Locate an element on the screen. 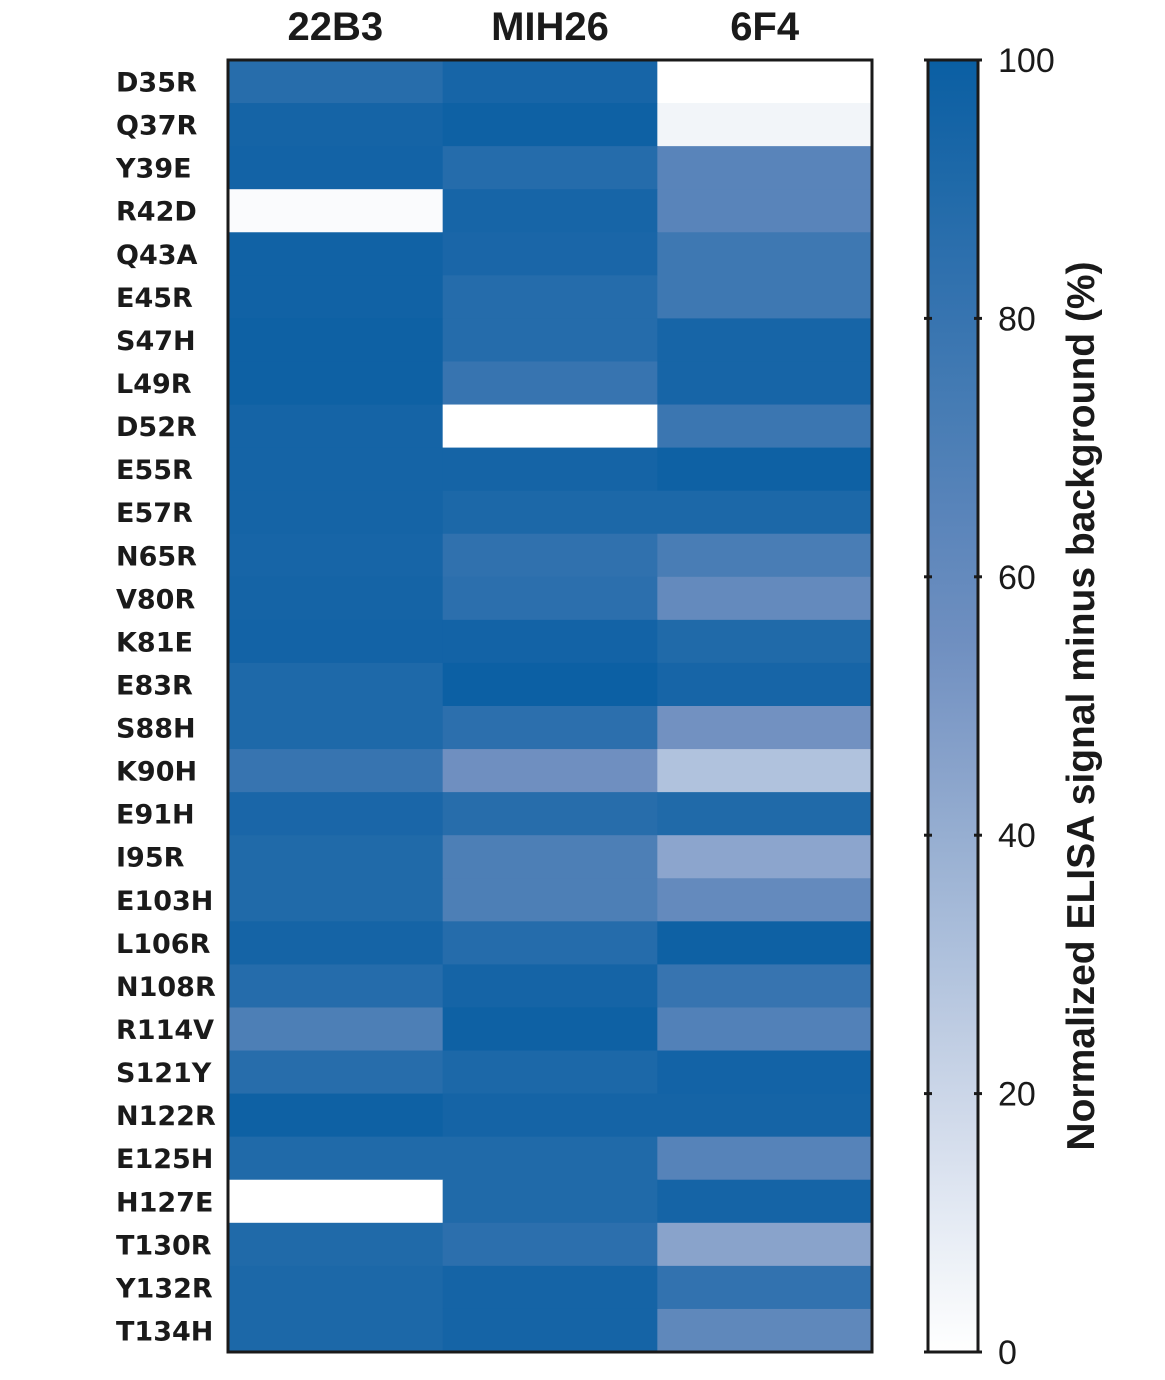 The width and height of the screenshot is (1165, 1380). row-label: E55R is located at coordinates (154, 470).